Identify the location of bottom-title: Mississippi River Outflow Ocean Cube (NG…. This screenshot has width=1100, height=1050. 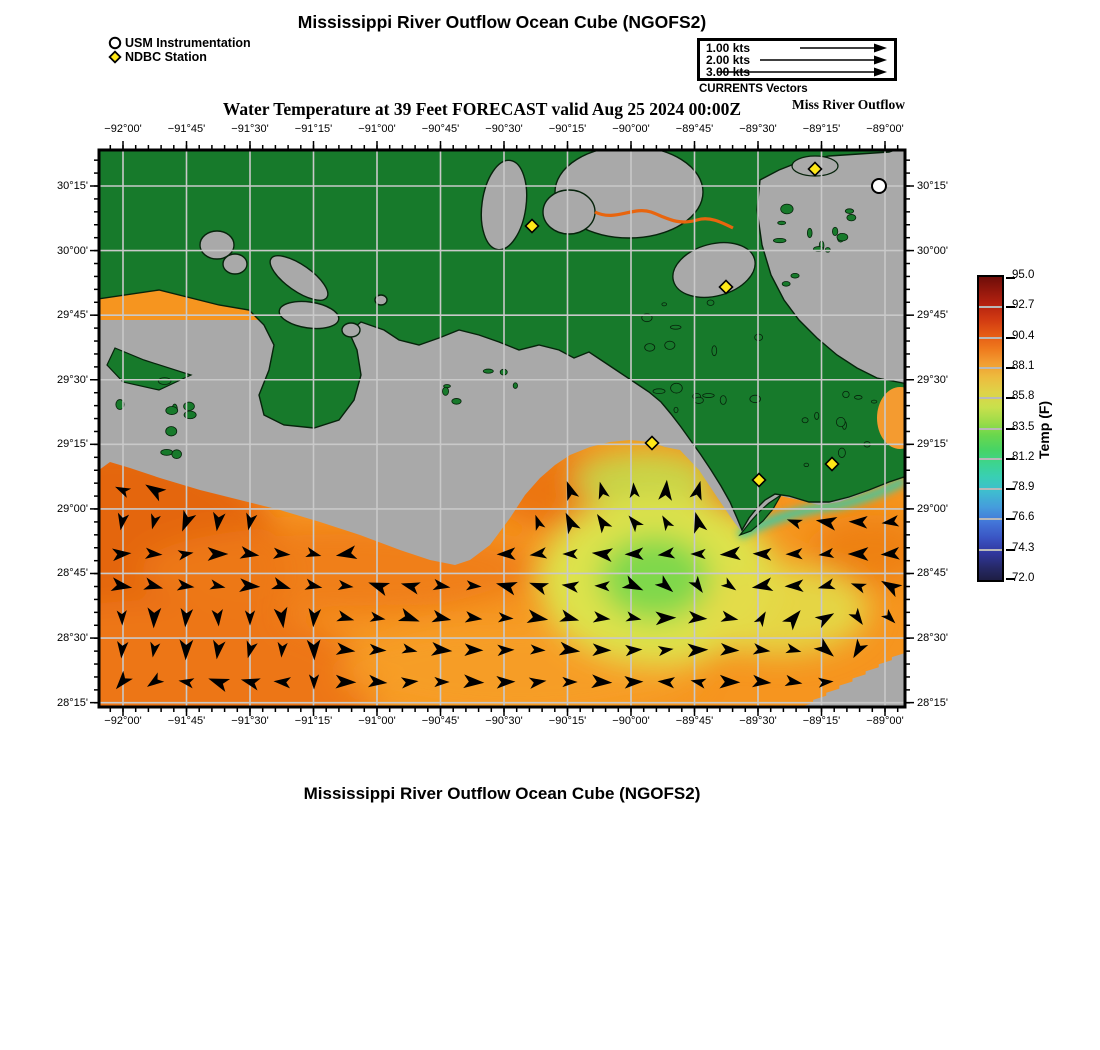
(502, 793).